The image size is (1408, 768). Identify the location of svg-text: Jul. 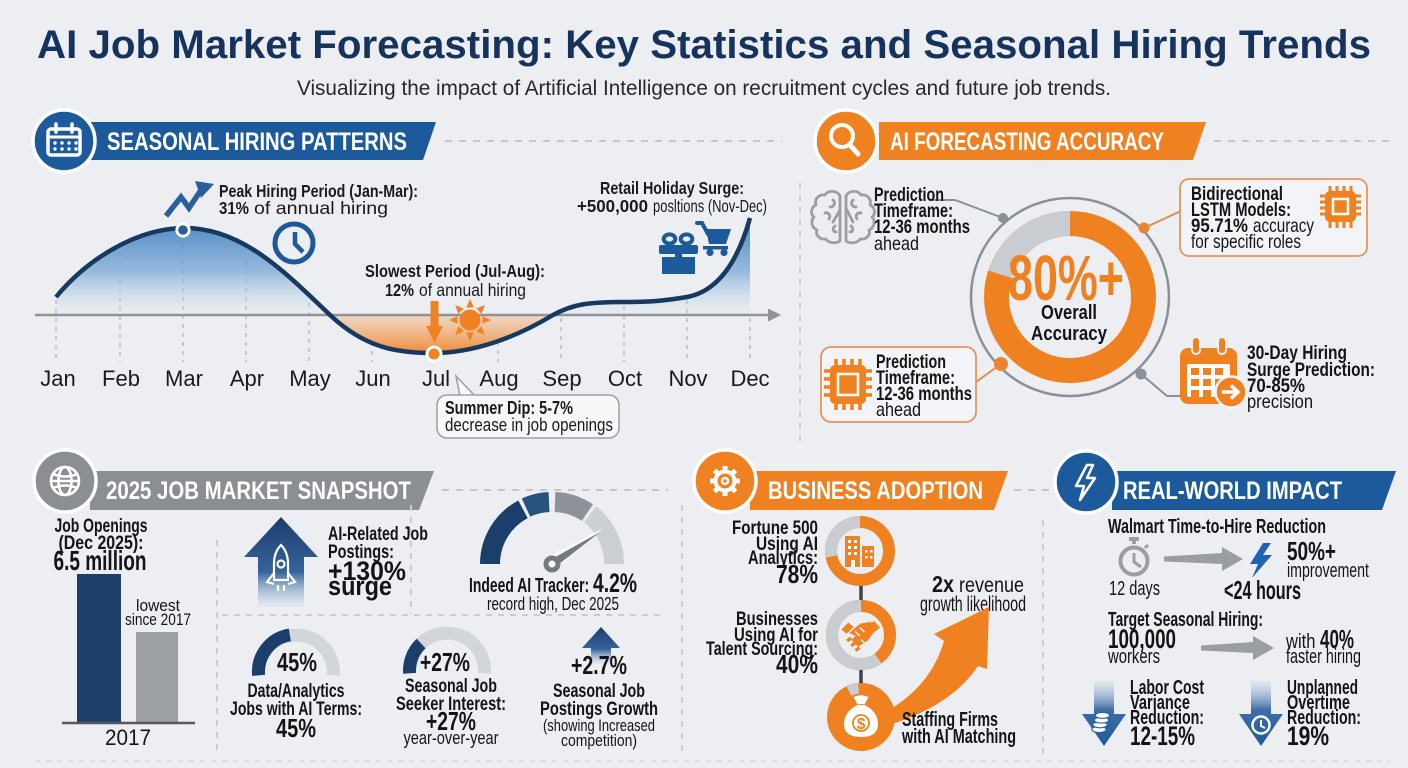
(436, 378).